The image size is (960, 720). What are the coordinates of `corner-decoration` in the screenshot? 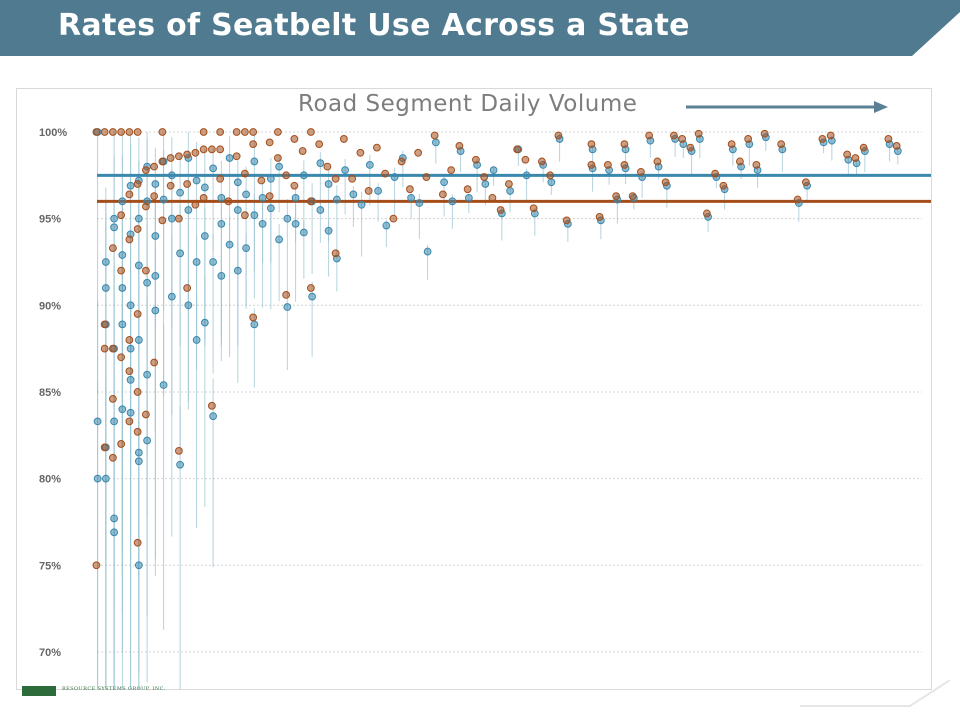 It's located at (875, 693).